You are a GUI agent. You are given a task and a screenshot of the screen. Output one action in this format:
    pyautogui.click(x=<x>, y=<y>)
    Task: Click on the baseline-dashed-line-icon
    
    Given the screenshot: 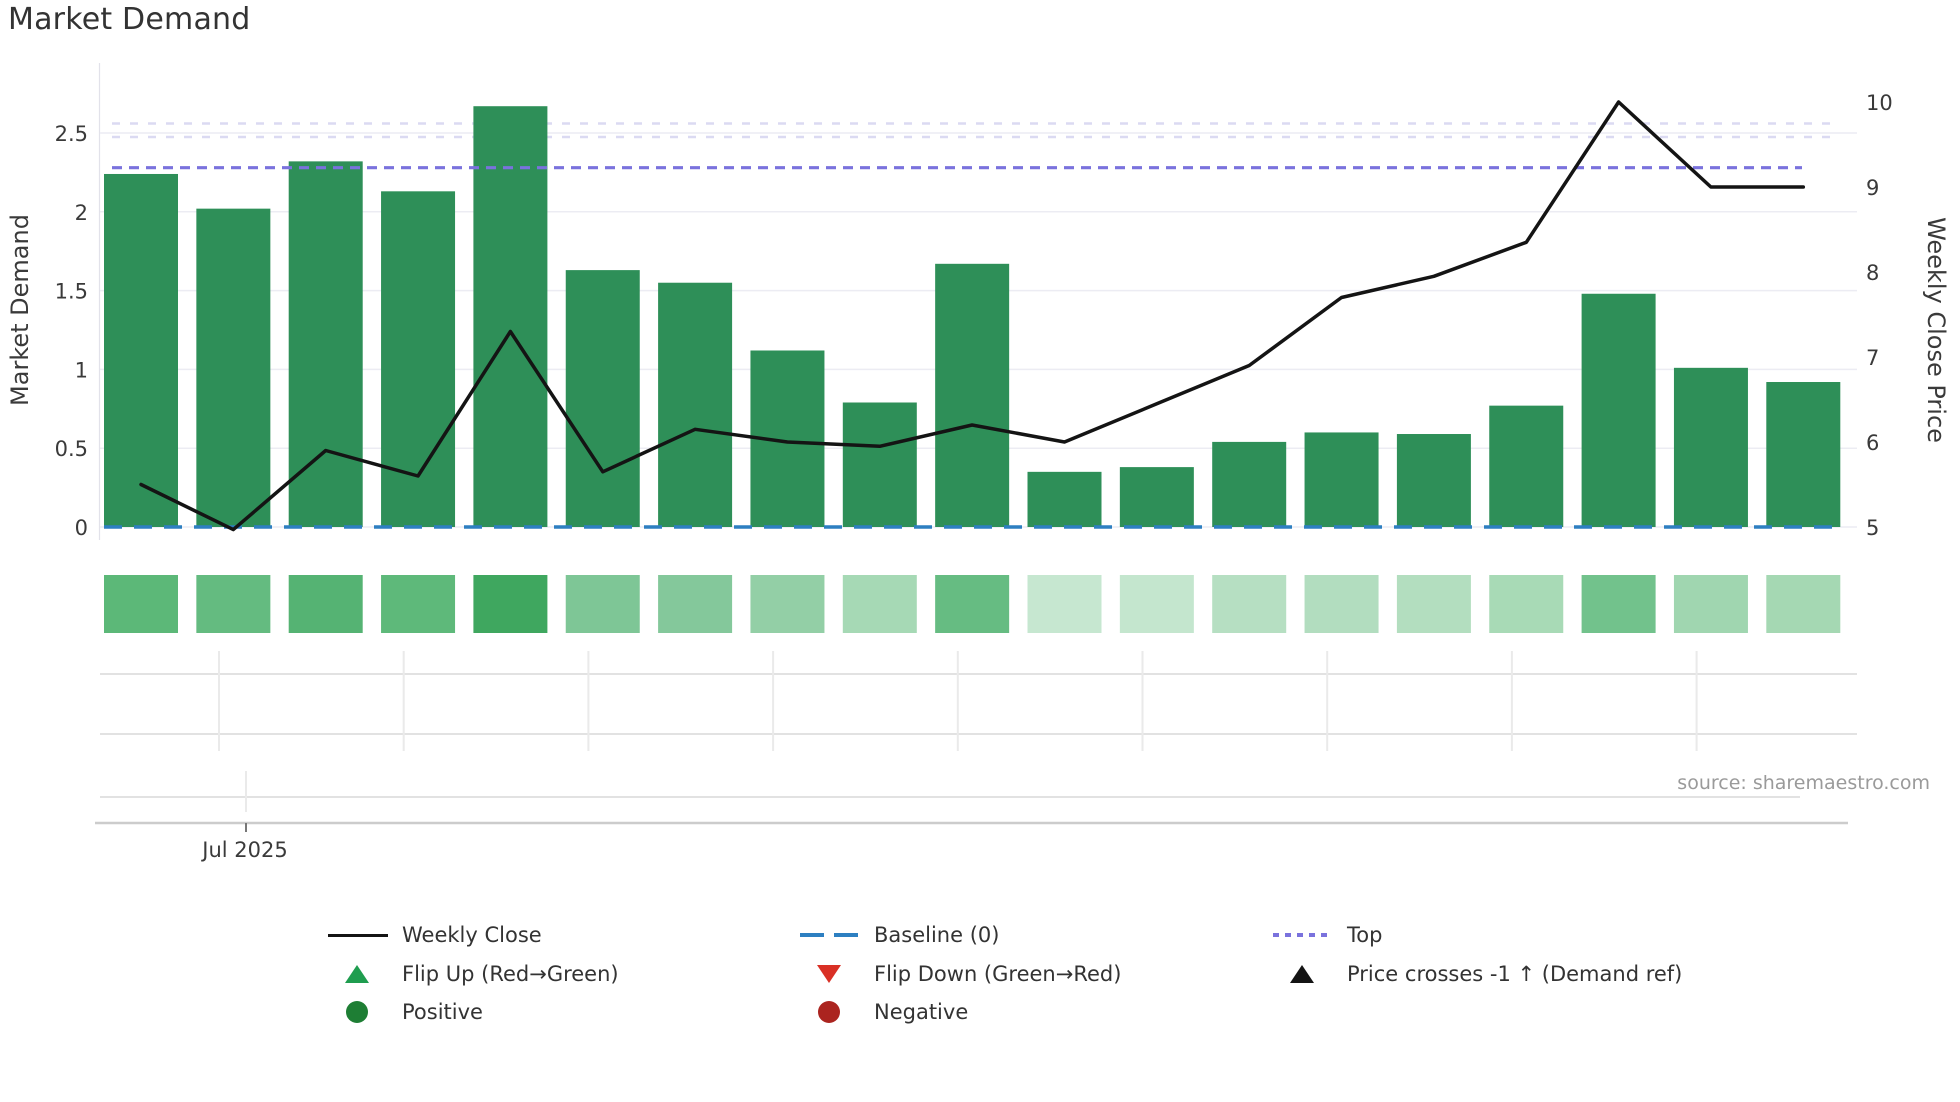 What is the action you would take?
    pyautogui.click(x=831, y=935)
    